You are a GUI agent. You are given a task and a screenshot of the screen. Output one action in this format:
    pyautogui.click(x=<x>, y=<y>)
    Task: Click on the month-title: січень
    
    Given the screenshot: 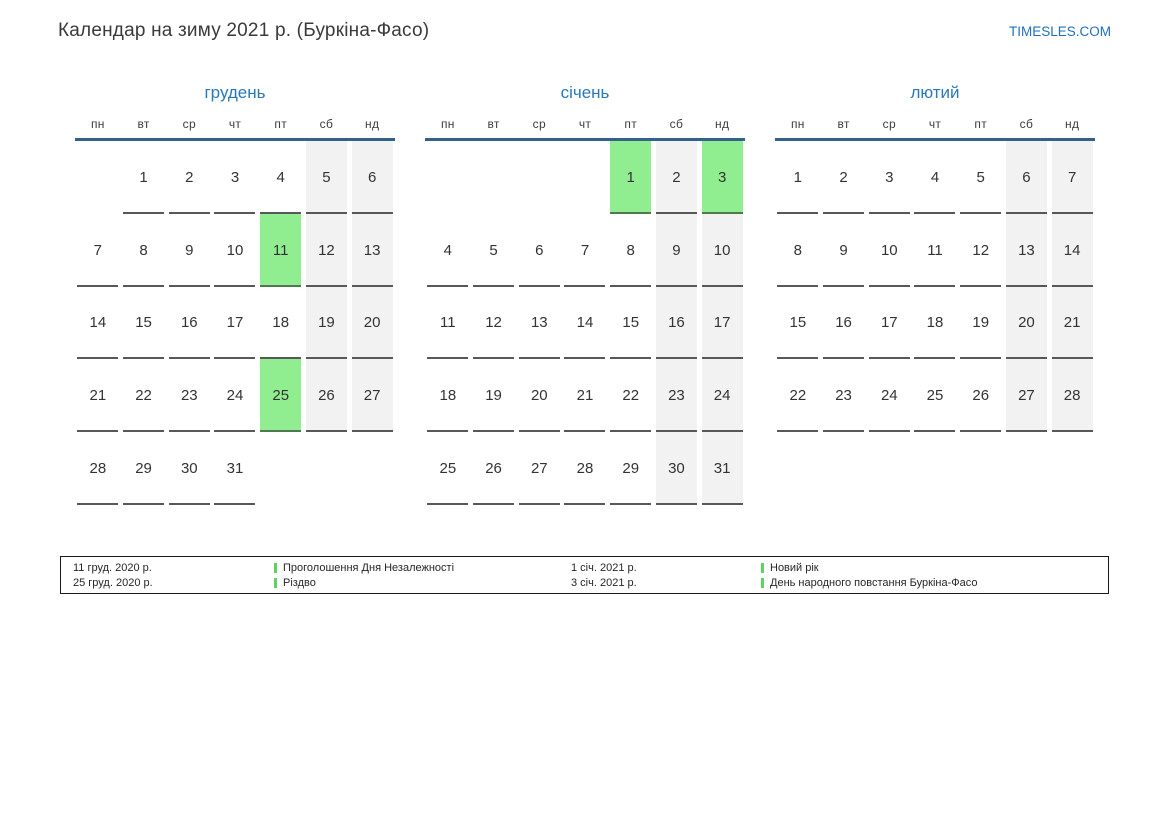 What is the action you would take?
    pyautogui.click(x=585, y=92)
    